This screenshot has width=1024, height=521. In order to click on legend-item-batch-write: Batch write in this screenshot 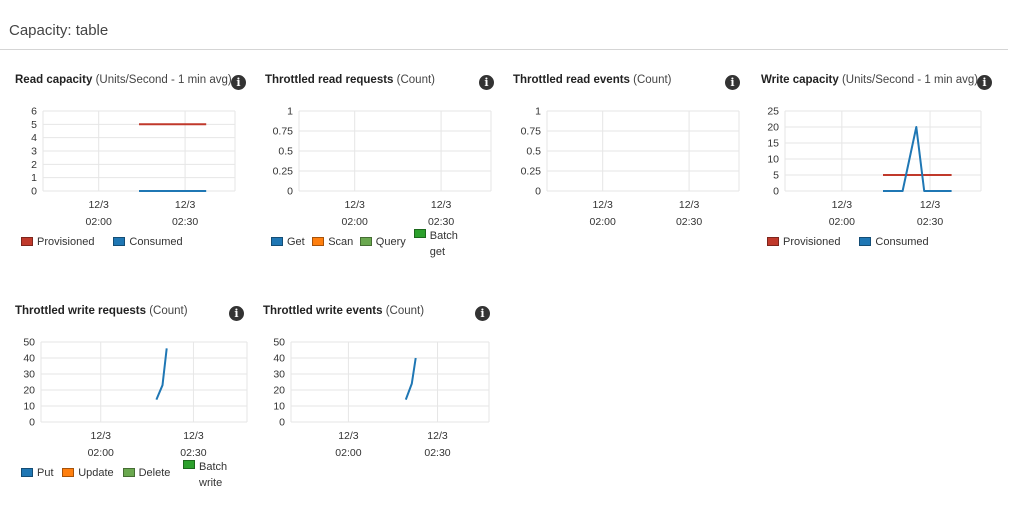, I will do `click(205, 475)`.